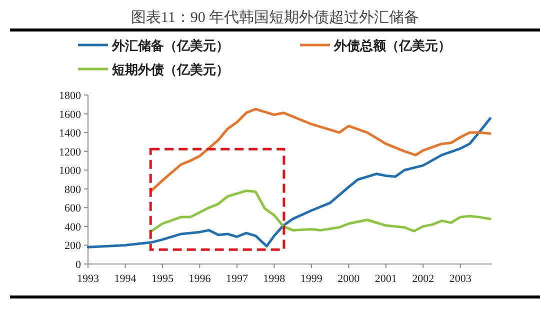 The width and height of the screenshot is (550, 333). I want to click on y-tick-label: 1800, so click(70, 96).